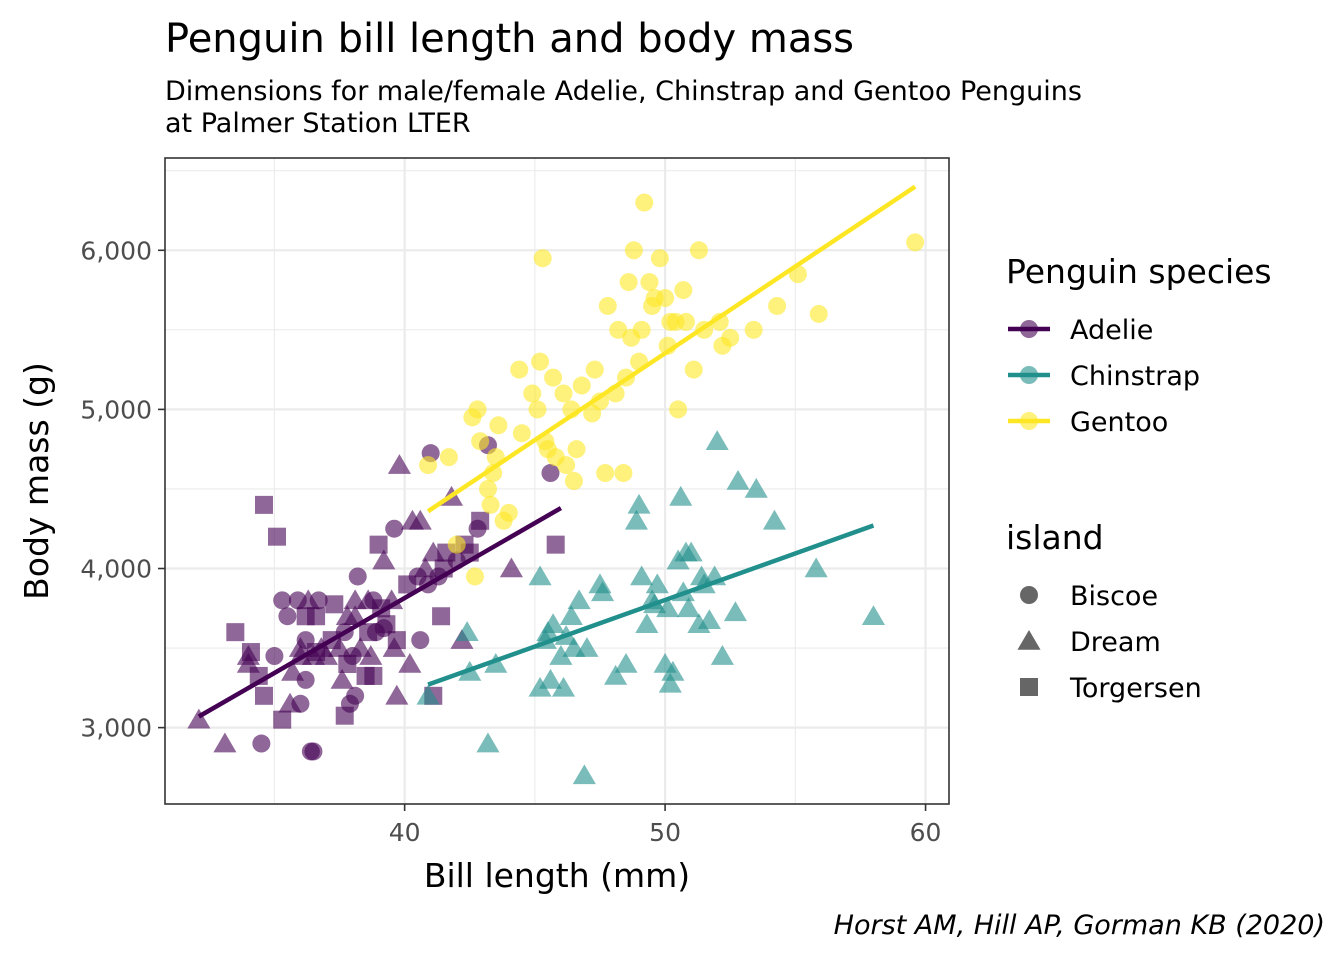  What do you see at coordinates (1119, 422) in the screenshot?
I see `legend-label-gentoo: Gentoo` at bounding box center [1119, 422].